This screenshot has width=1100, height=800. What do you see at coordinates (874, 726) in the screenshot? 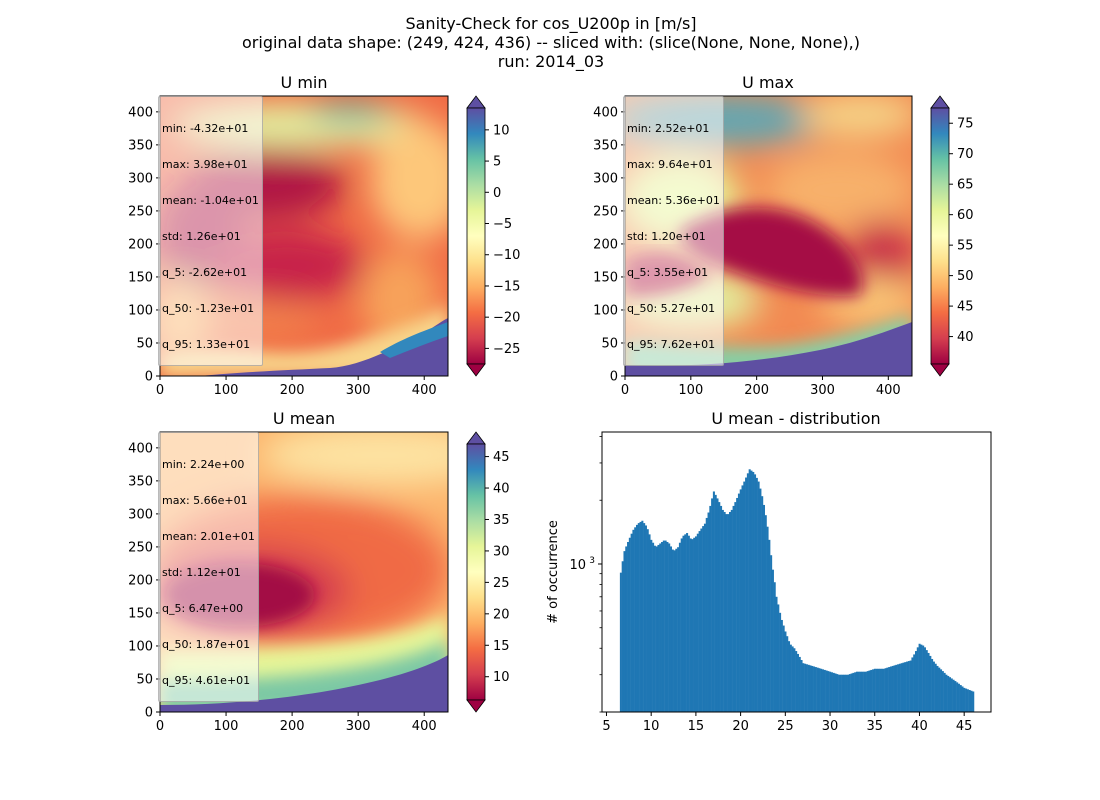
I see `x-tick-label: 35` at bounding box center [874, 726].